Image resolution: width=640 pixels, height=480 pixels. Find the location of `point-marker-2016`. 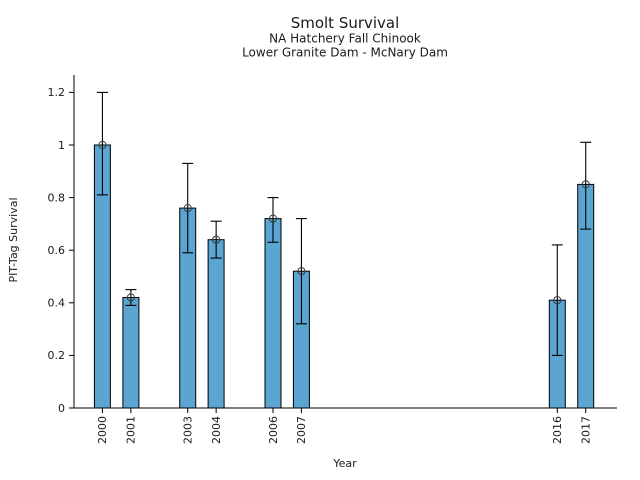

point-marker-2016 is located at coordinates (557, 300).